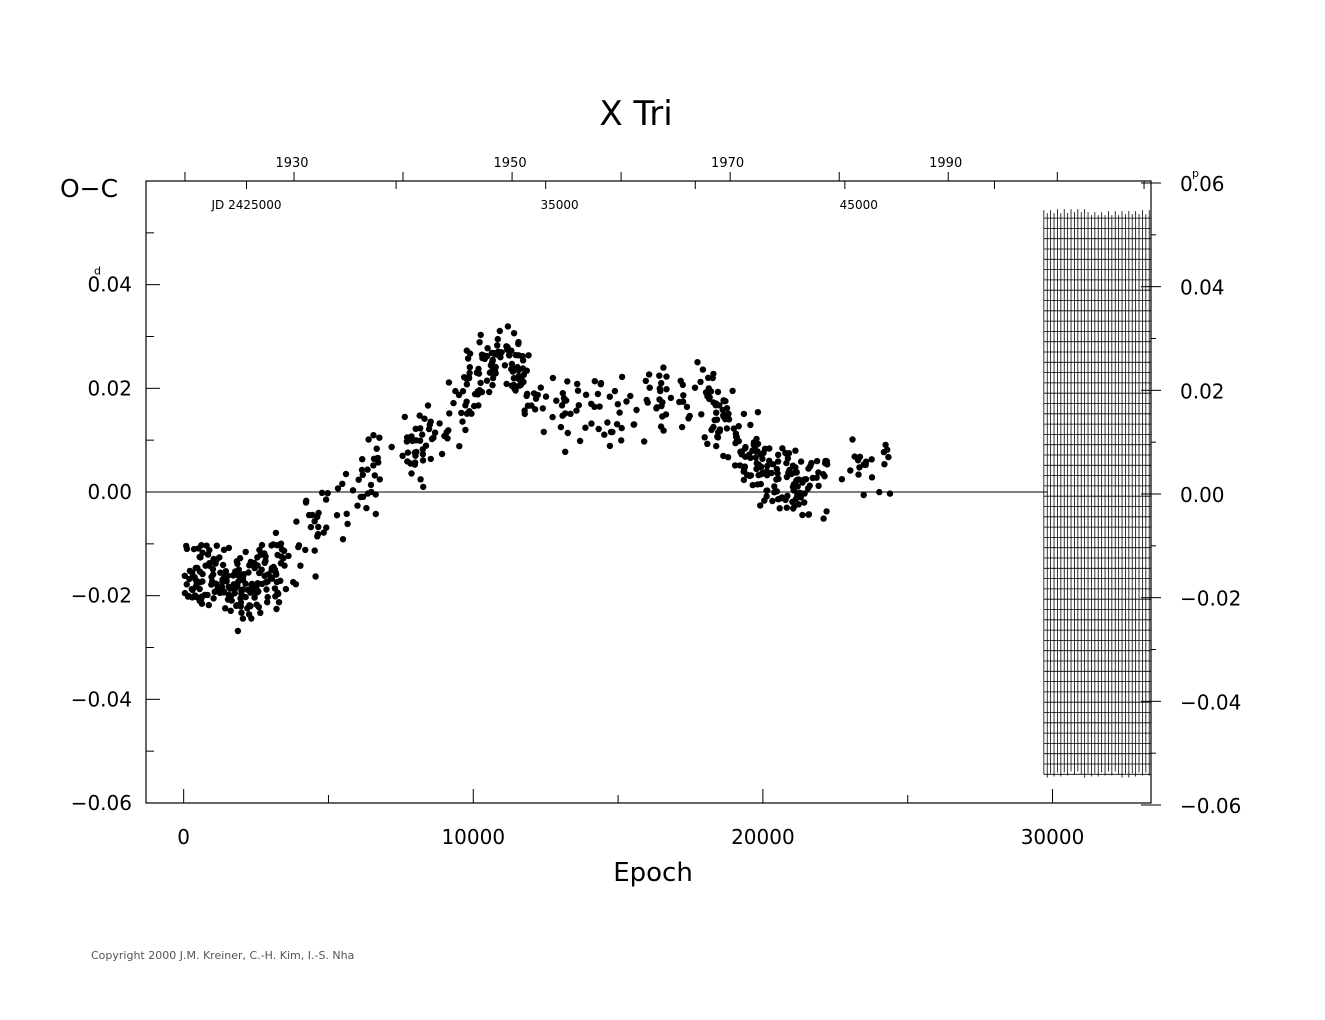 The height and width of the screenshot is (1020, 1325). What do you see at coordinates (473, 837) in the screenshot?
I see `x-tick-label: 10000` at bounding box center [473, 837].